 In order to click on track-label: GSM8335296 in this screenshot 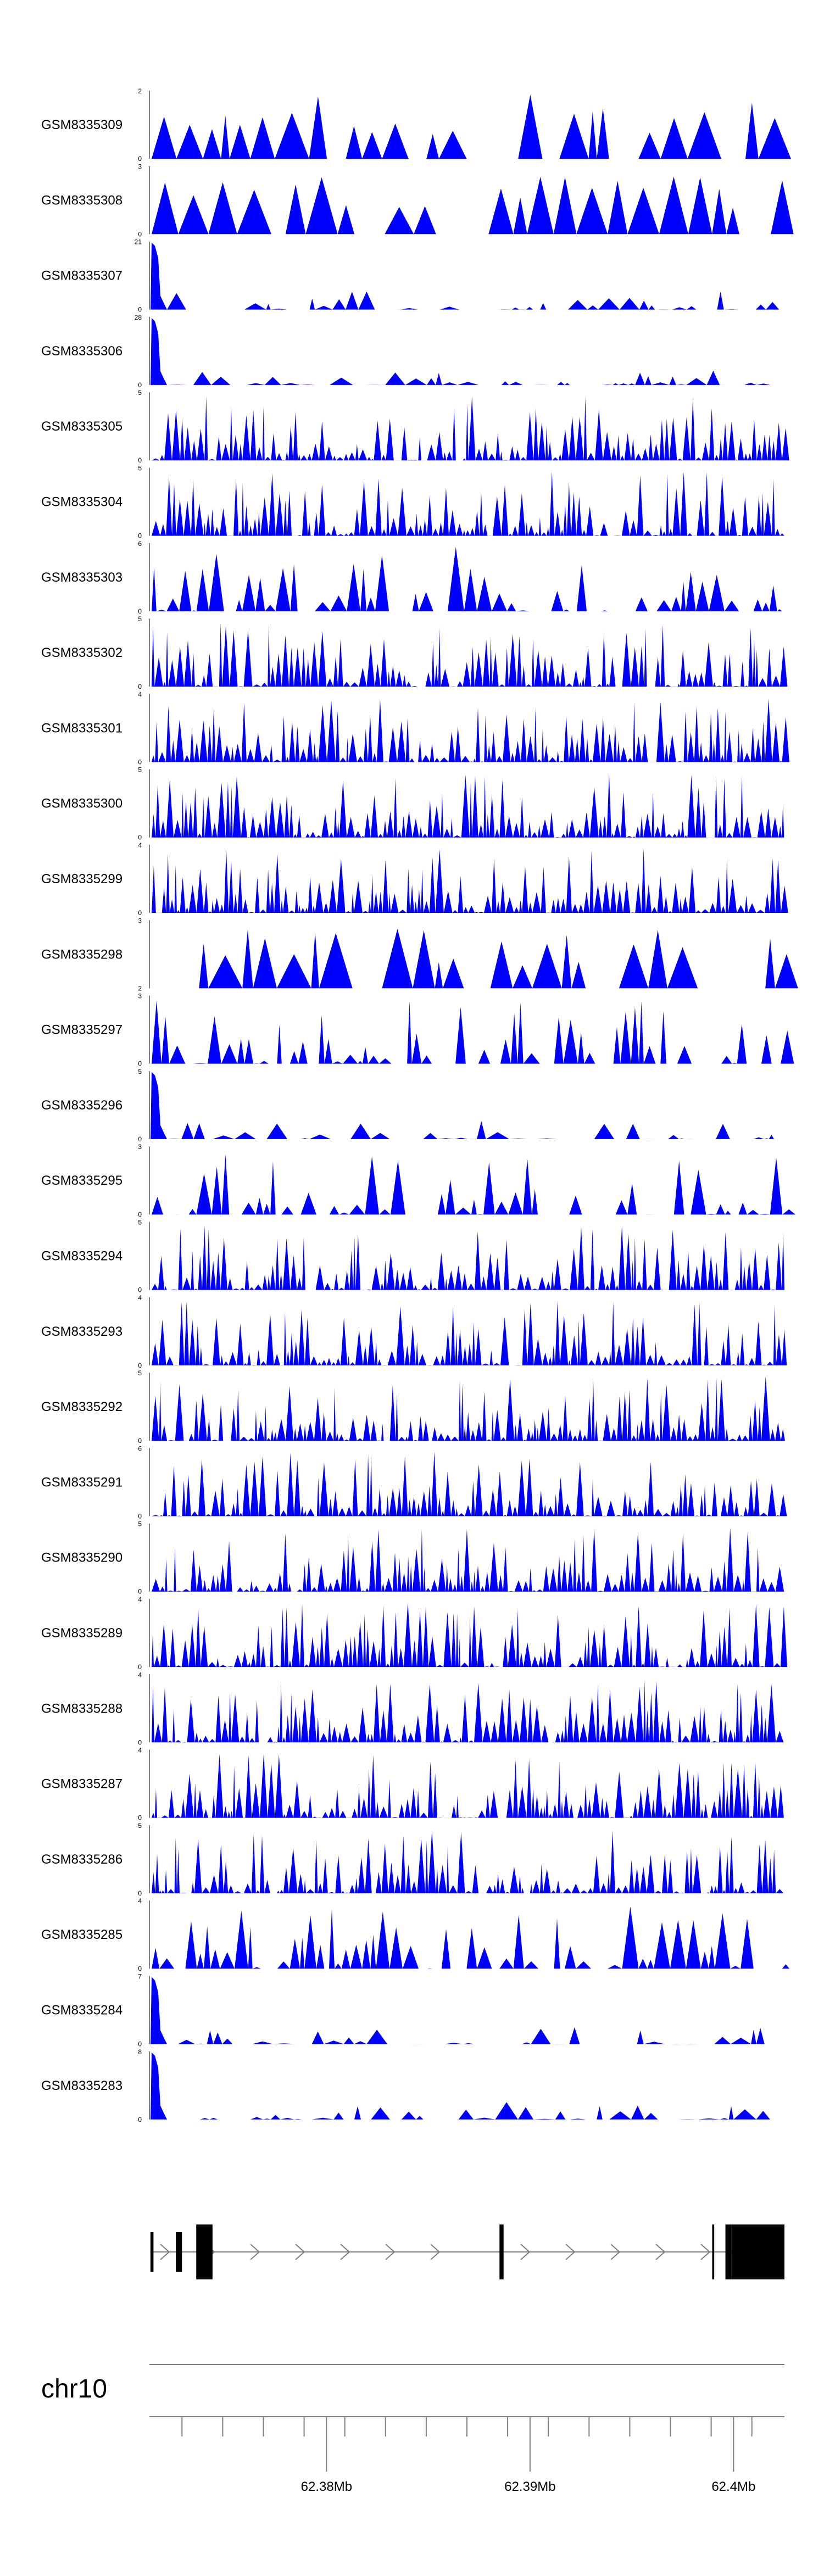, I will do `click(82, 1105)`.